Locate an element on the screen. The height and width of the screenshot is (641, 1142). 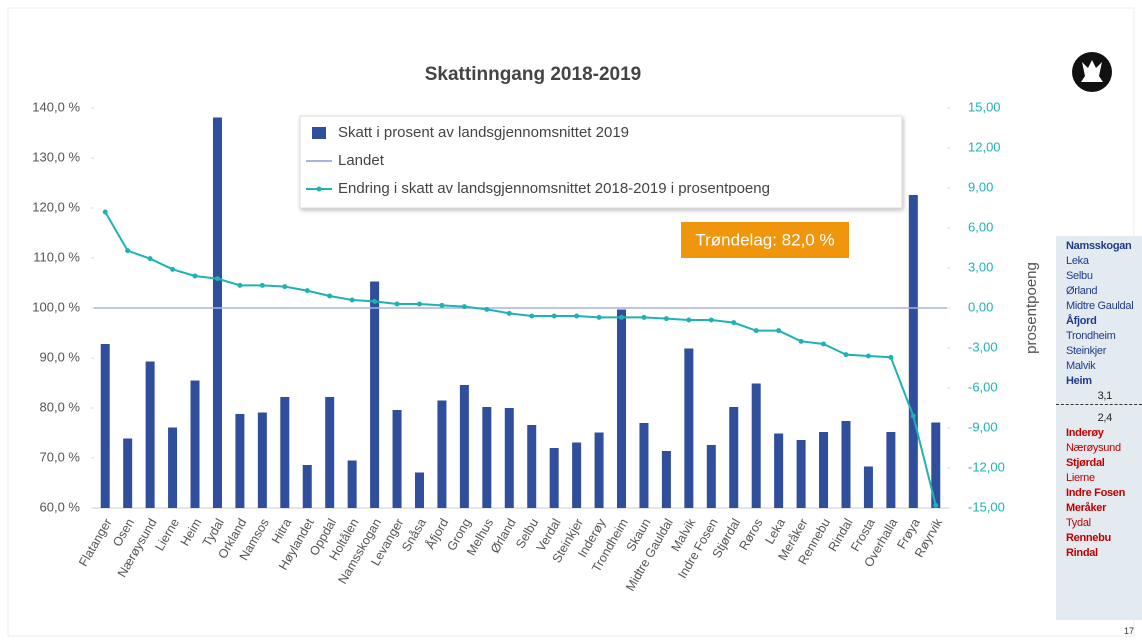
y2-tick-label: 12,00 is located at coordinates (984, 146).